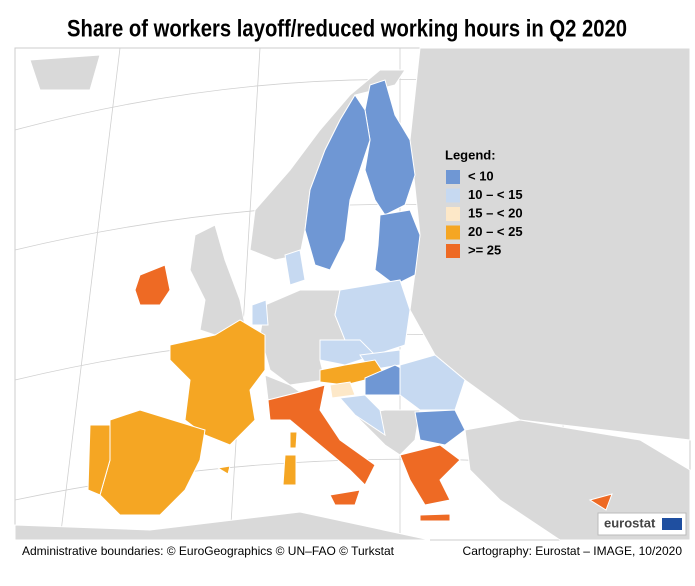  What do you see at coordinates (260, 312) in the screenshot?
I see `netherlands` at bounding box center [260, 312].